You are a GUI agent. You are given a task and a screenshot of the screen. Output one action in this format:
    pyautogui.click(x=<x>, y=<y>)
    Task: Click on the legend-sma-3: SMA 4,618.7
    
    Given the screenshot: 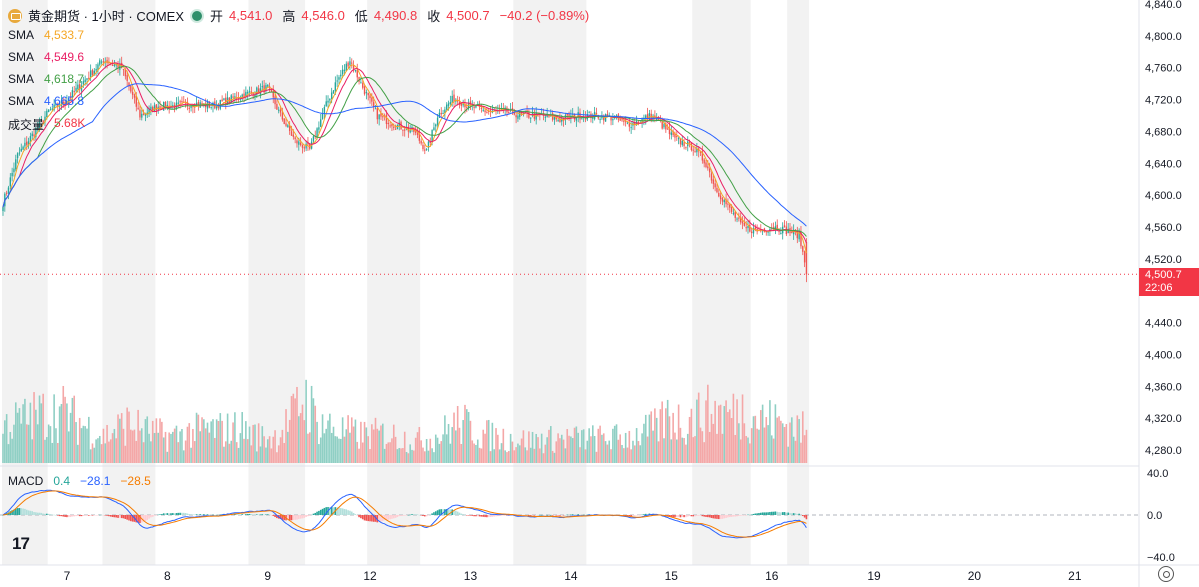 What is the action you would take?
    pyautogui.click(x=46, y=79)
    